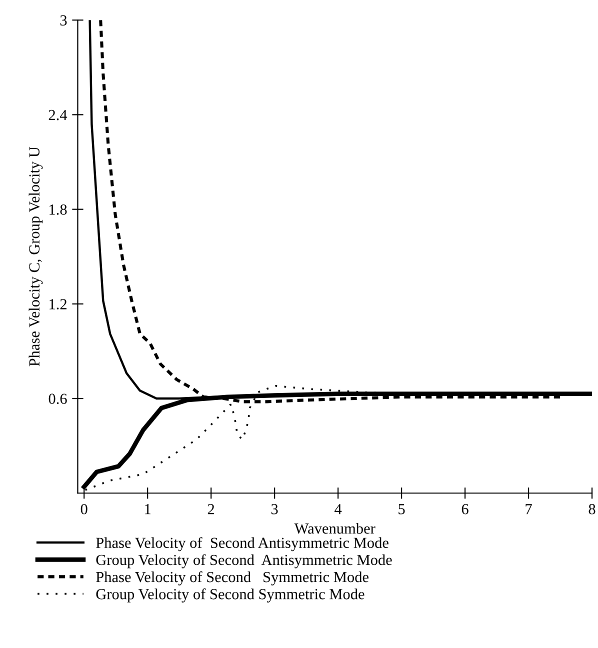 The height and width of the screenshot is (648, 598). I want to click on legend-label: Group Velocity of Second Antisymmetric Mode, so click(244, 561).